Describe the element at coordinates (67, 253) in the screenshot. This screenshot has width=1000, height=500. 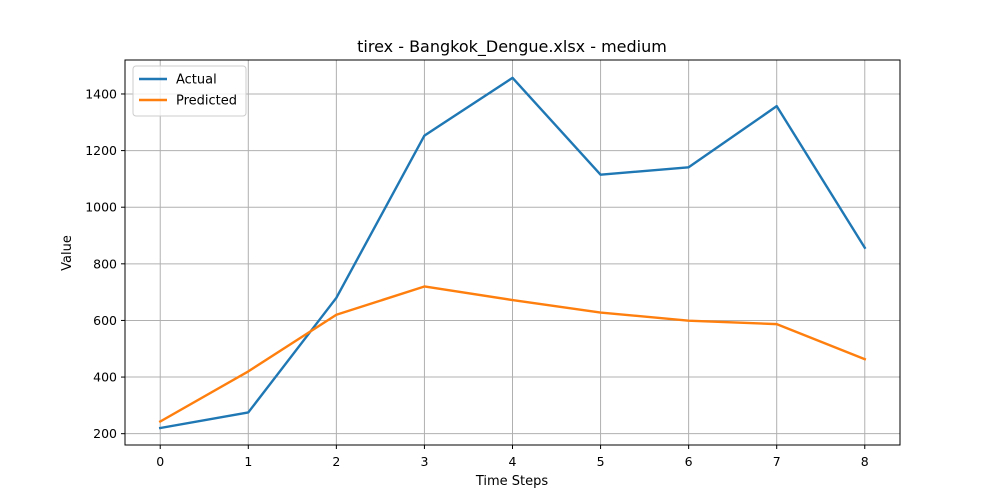
I see `y-axis-label: Value` at that location.